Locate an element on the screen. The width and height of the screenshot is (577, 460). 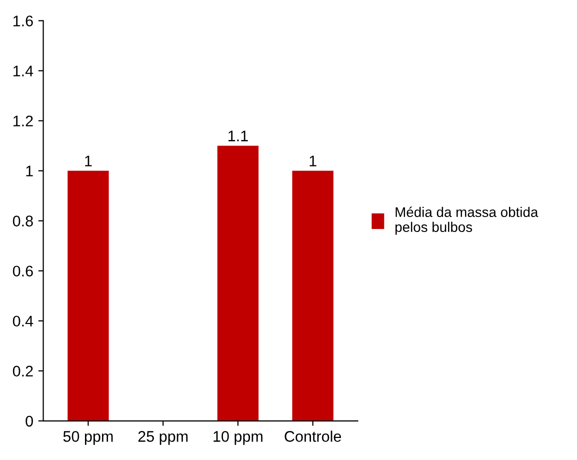
y-tick-label: 1.2 is located at coordinates (23, 121).